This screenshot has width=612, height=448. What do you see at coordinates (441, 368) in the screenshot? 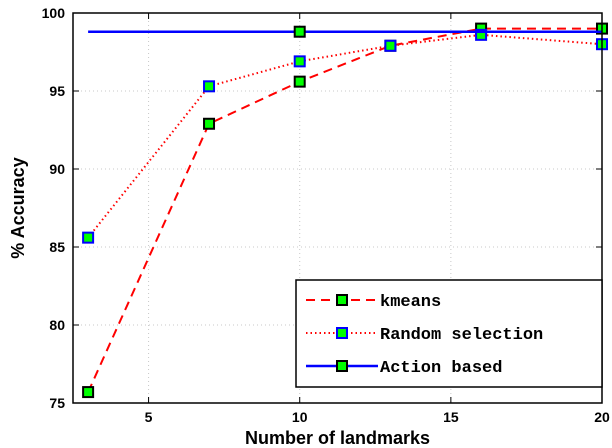
I see `legend-label-action-based: Action based` at bounding box center [441, 368].